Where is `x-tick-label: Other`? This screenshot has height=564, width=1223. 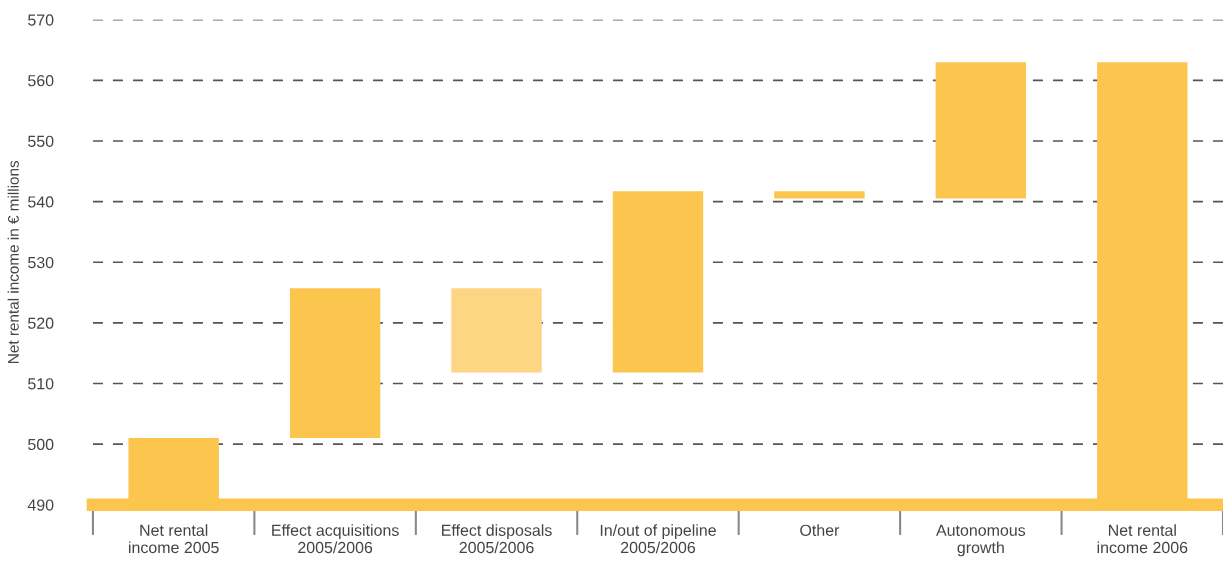
x-tick-label: Other is located at coordinates (820, 530).